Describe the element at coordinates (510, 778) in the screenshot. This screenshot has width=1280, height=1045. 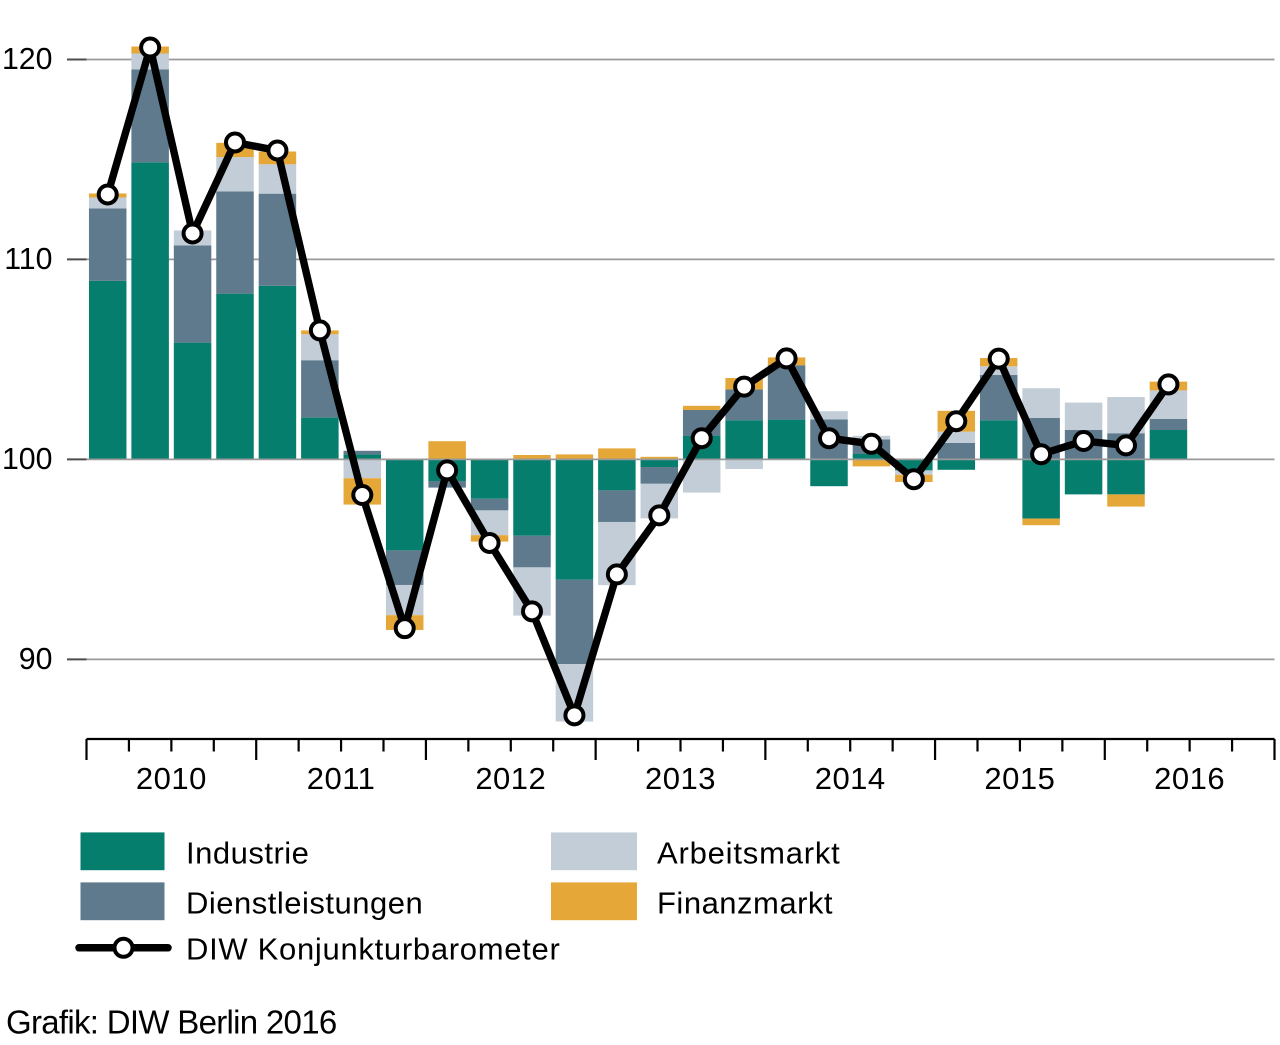
I see `svg-text: 2012` at that location.